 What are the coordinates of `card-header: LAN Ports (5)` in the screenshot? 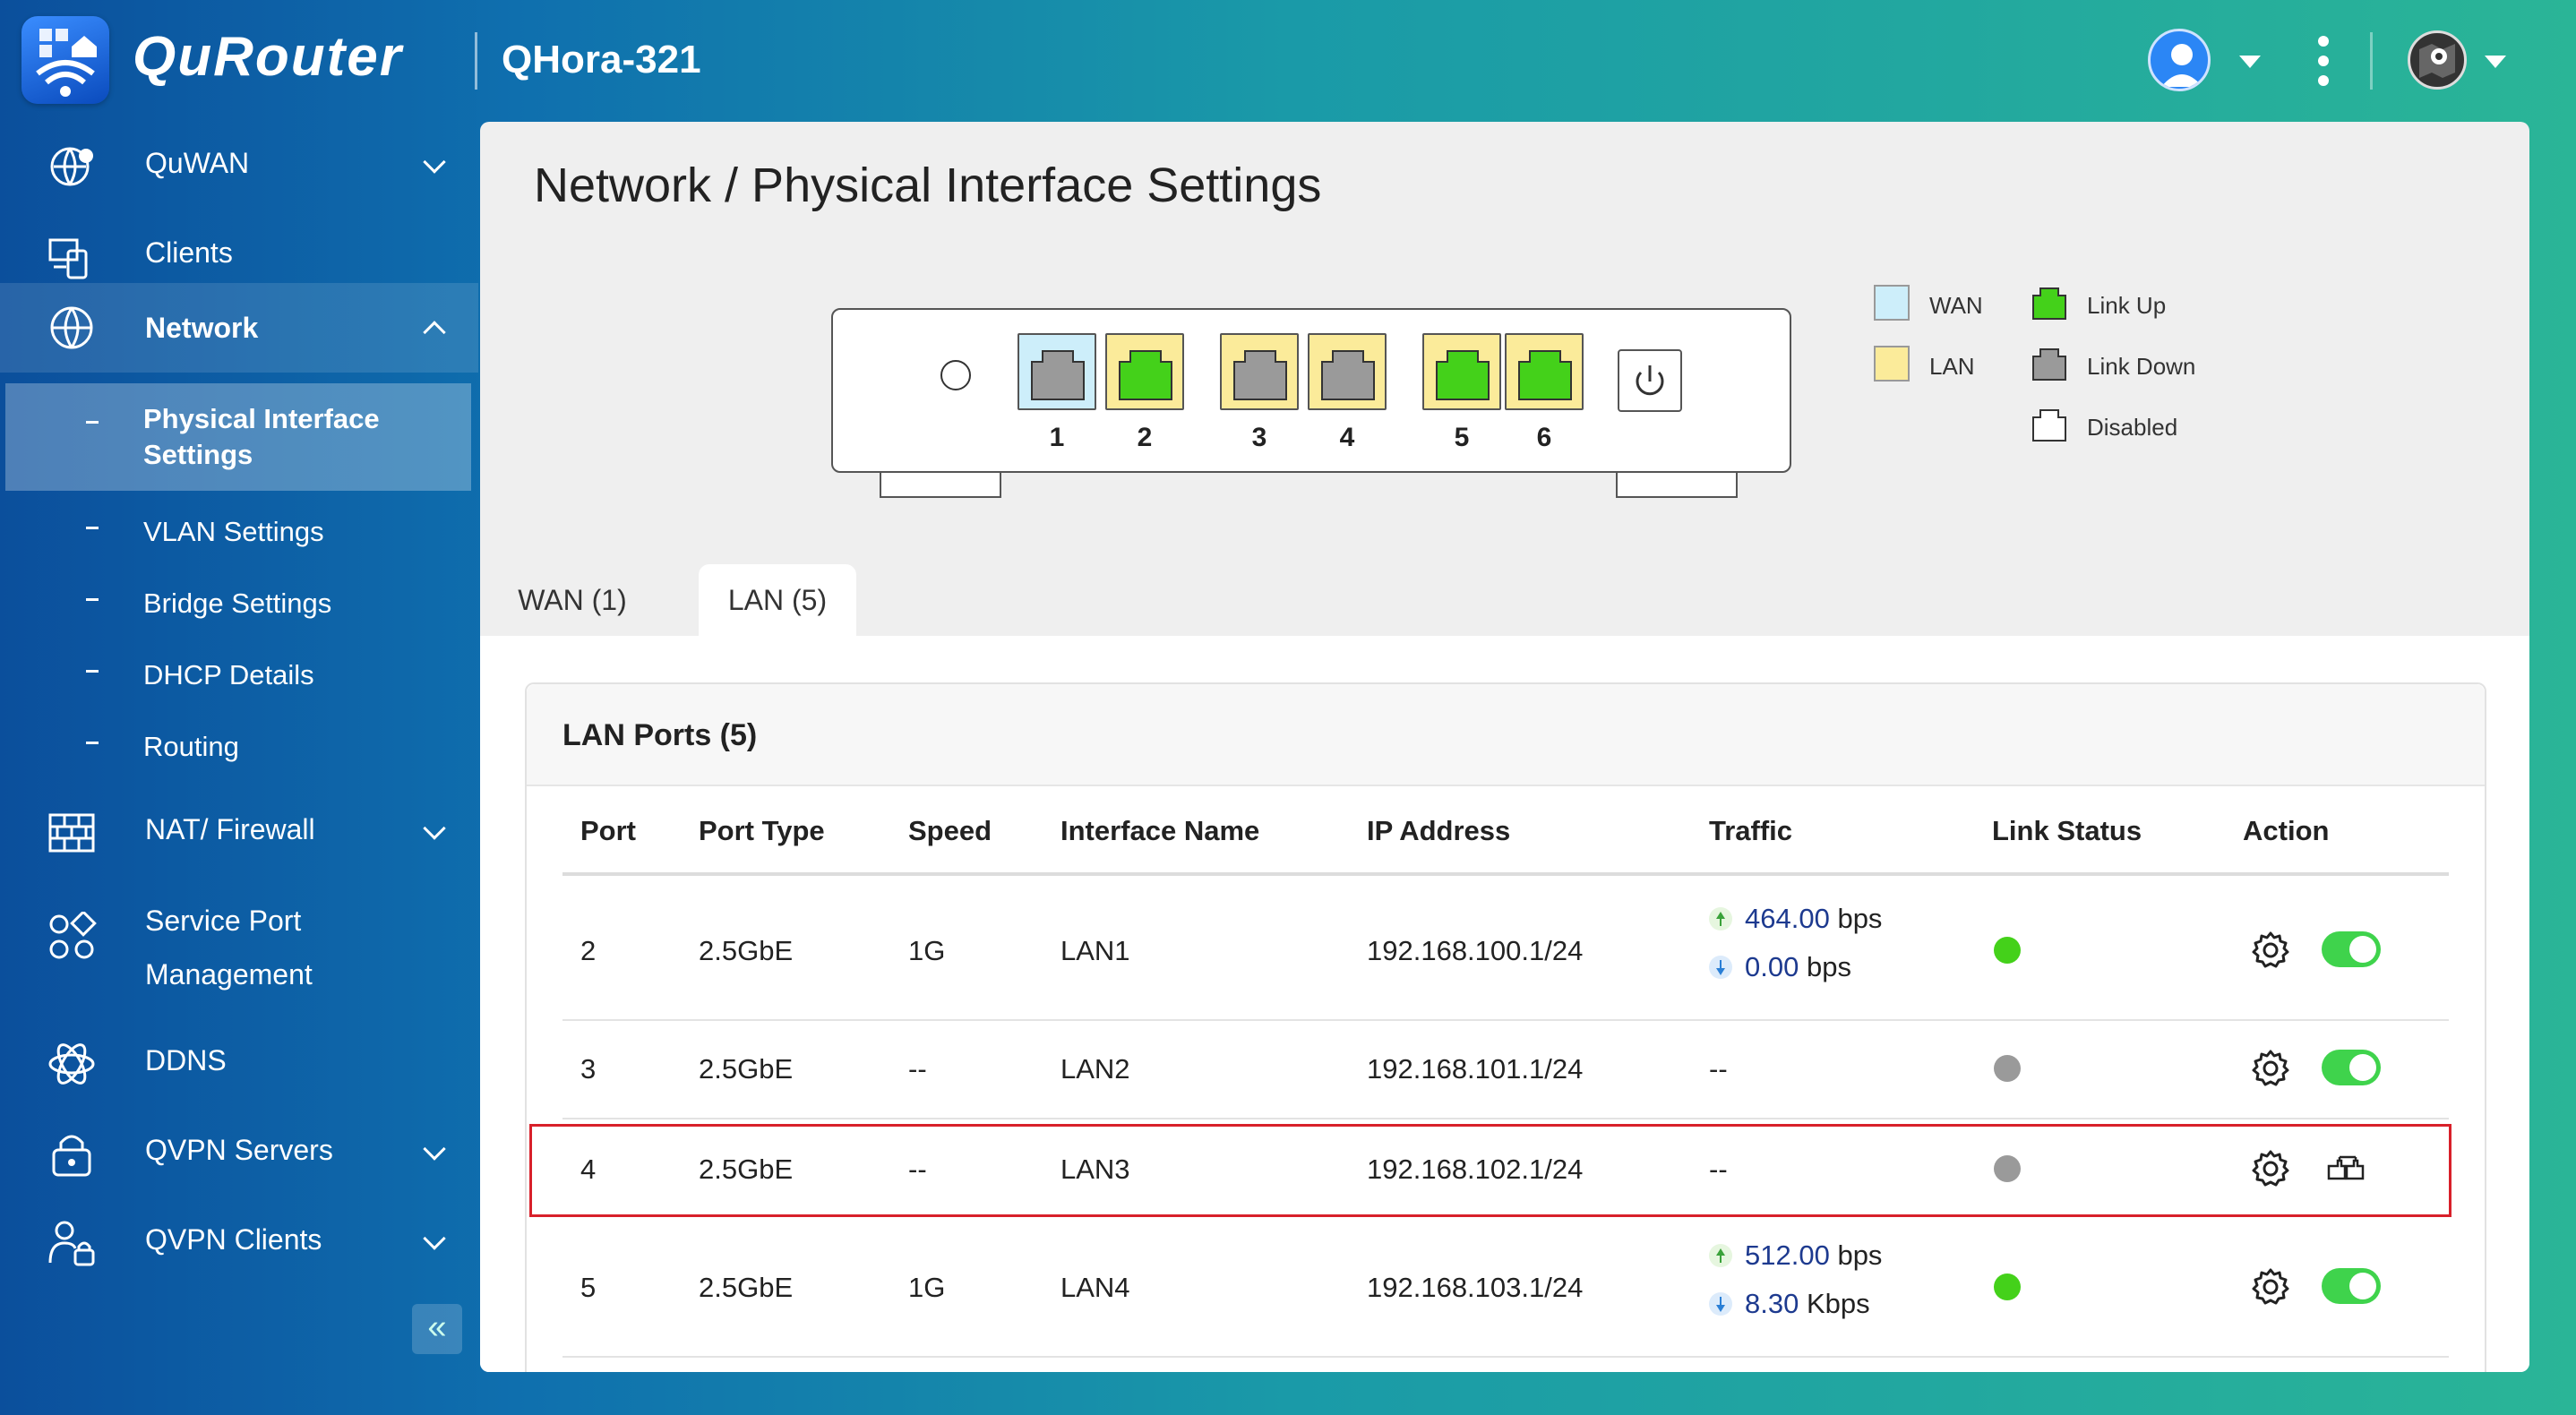 It's located at (1506, 735).